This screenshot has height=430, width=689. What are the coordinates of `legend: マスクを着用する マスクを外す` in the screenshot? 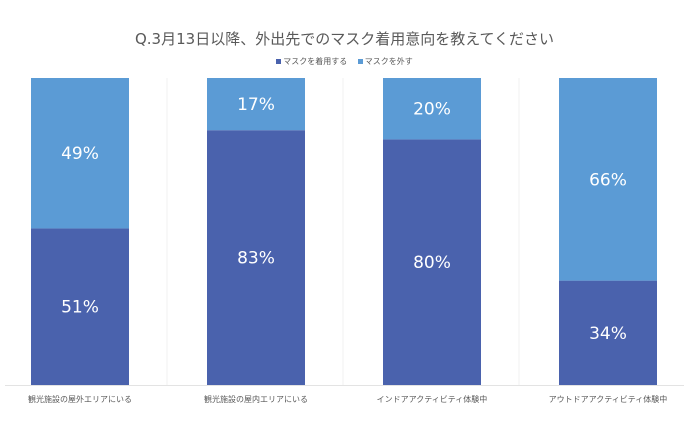 It's located at (344, 61).